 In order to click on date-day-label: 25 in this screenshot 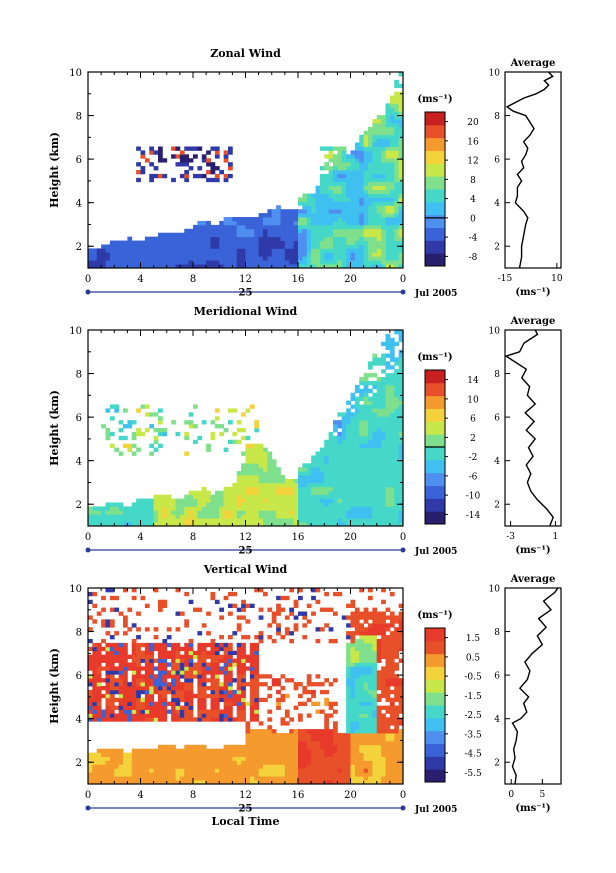, I will do `click(246, 293)`.